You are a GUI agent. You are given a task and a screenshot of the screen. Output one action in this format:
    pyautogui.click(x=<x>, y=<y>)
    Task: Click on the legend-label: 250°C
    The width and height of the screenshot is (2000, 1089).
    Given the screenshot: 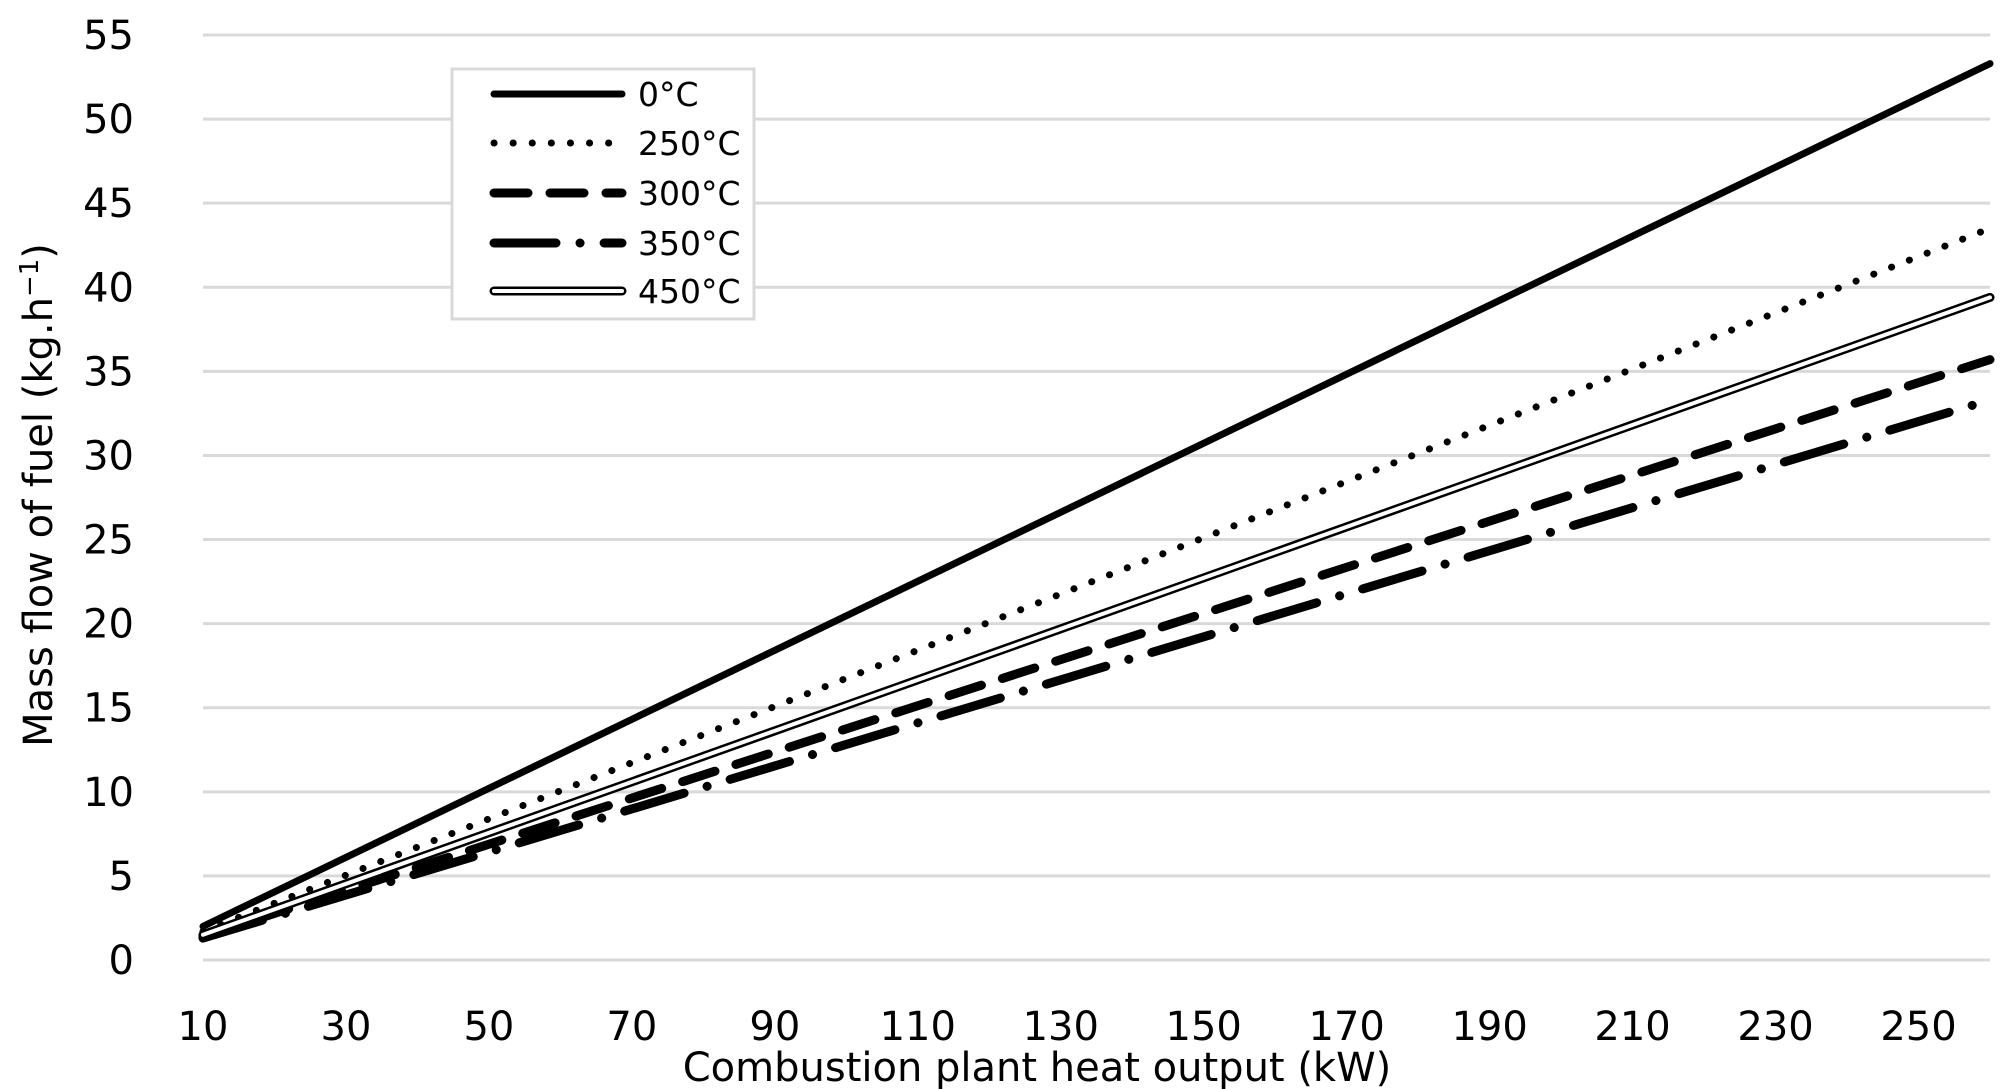 What is the action you would take?
    pyautogui.click(x=689, y=143)
    